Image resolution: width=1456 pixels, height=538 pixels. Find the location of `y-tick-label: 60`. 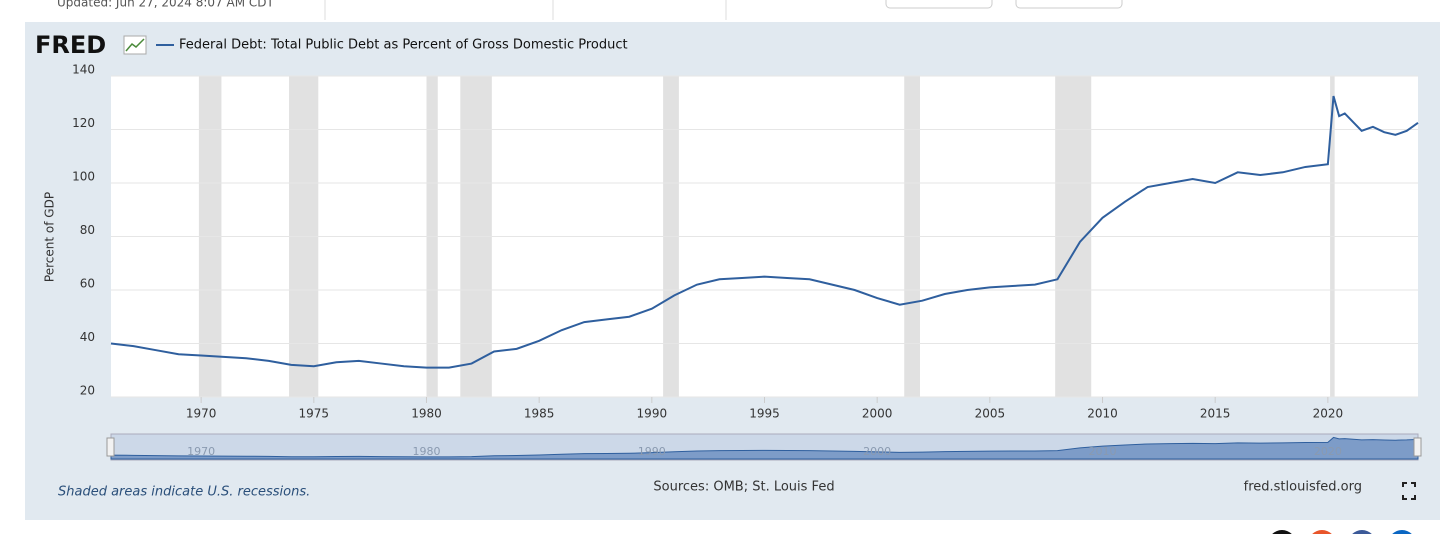

y-tick-label: 60 is located at coordinates (87, 284).